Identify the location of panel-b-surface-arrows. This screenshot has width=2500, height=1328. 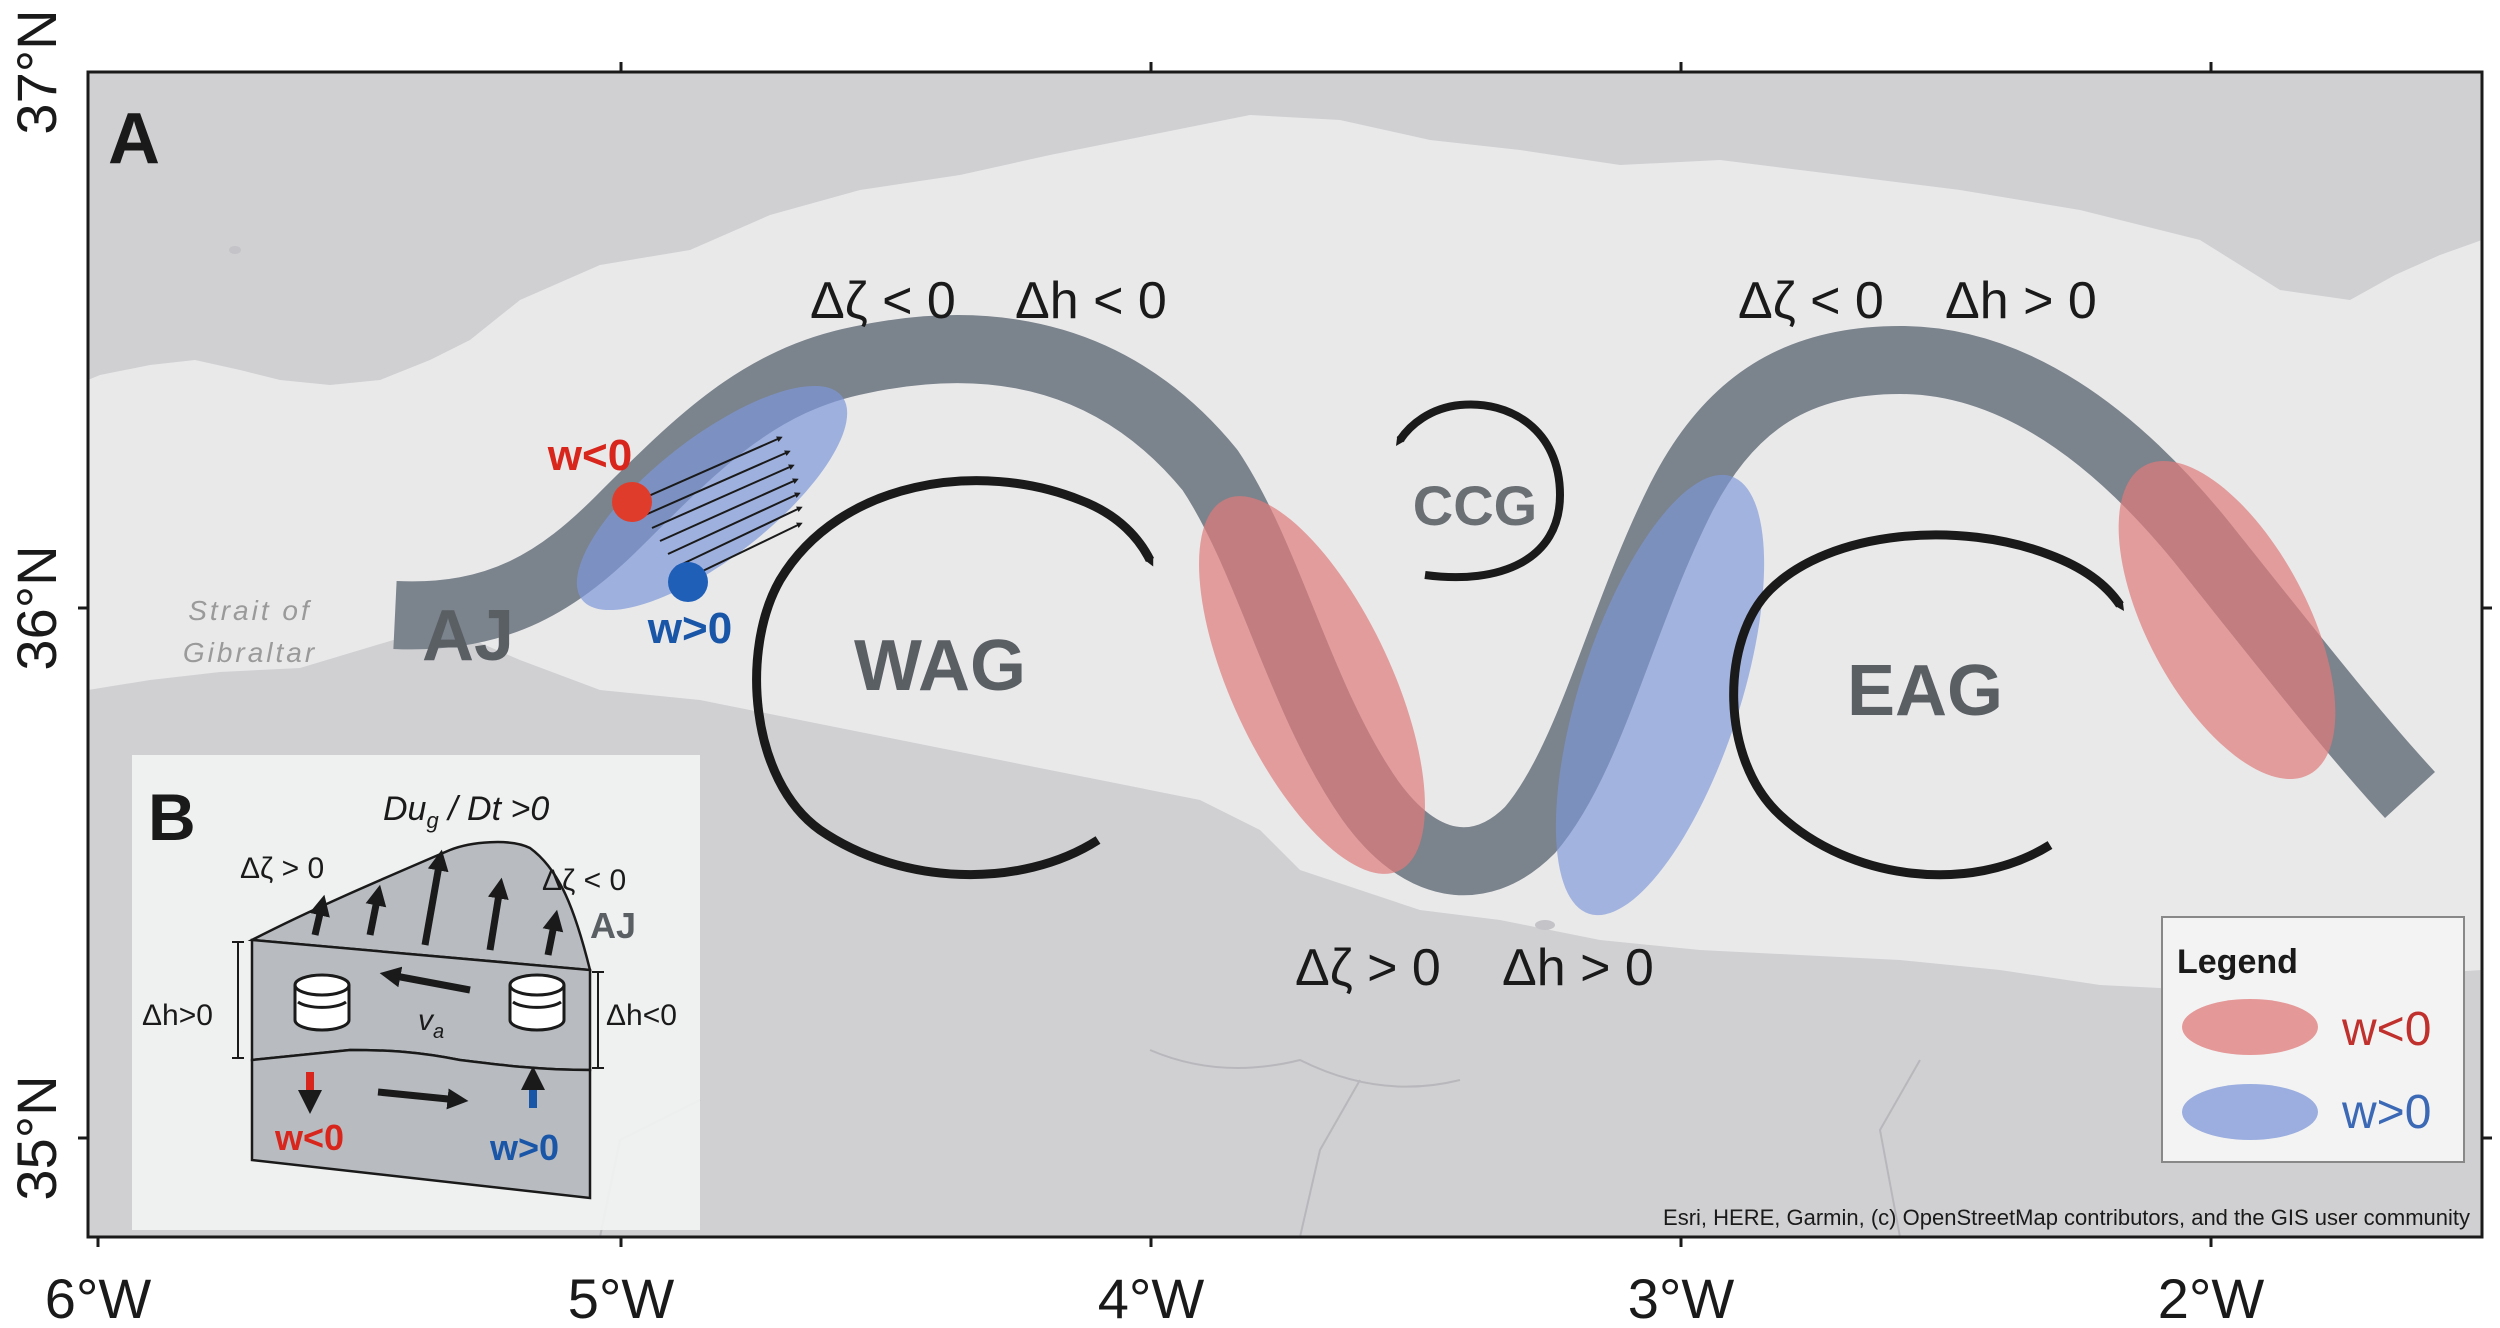
(436, 902).